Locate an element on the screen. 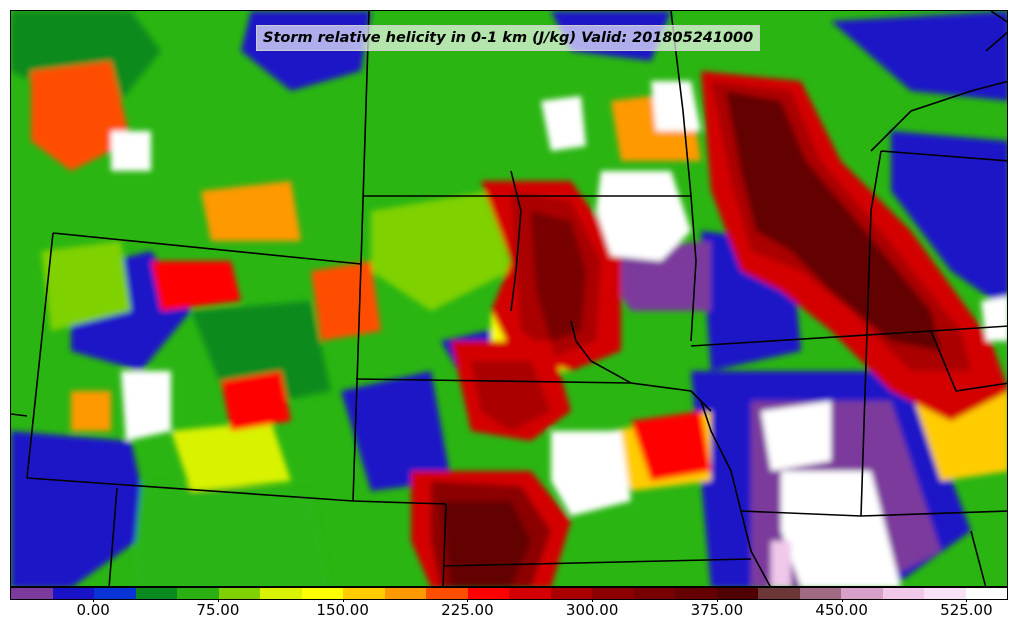 This screenshot has width=1018, height=633. colorbar-tick-label: 375.00 is located at coordinates (717, 610).